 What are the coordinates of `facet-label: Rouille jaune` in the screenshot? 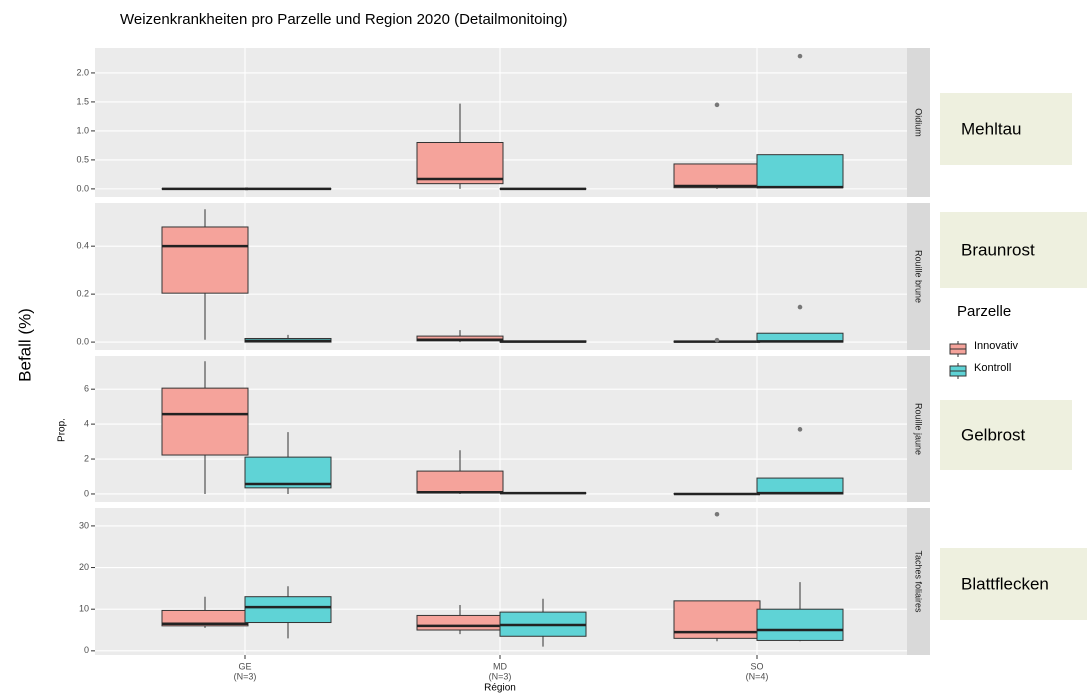 It's located at (919, 429).